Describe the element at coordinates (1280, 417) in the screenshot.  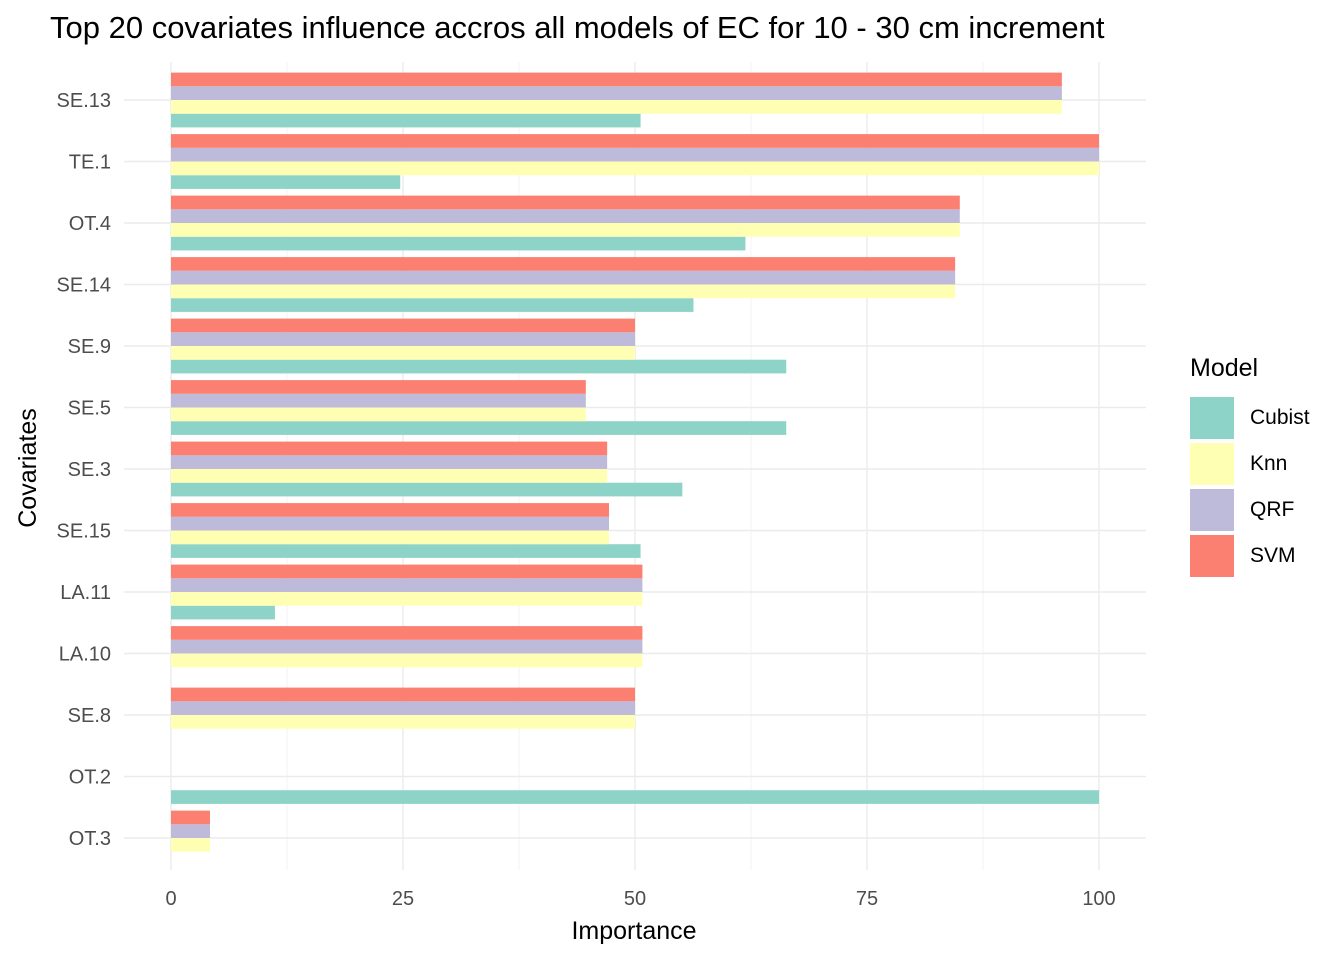
I see `legend-label: Cubist` at that location.